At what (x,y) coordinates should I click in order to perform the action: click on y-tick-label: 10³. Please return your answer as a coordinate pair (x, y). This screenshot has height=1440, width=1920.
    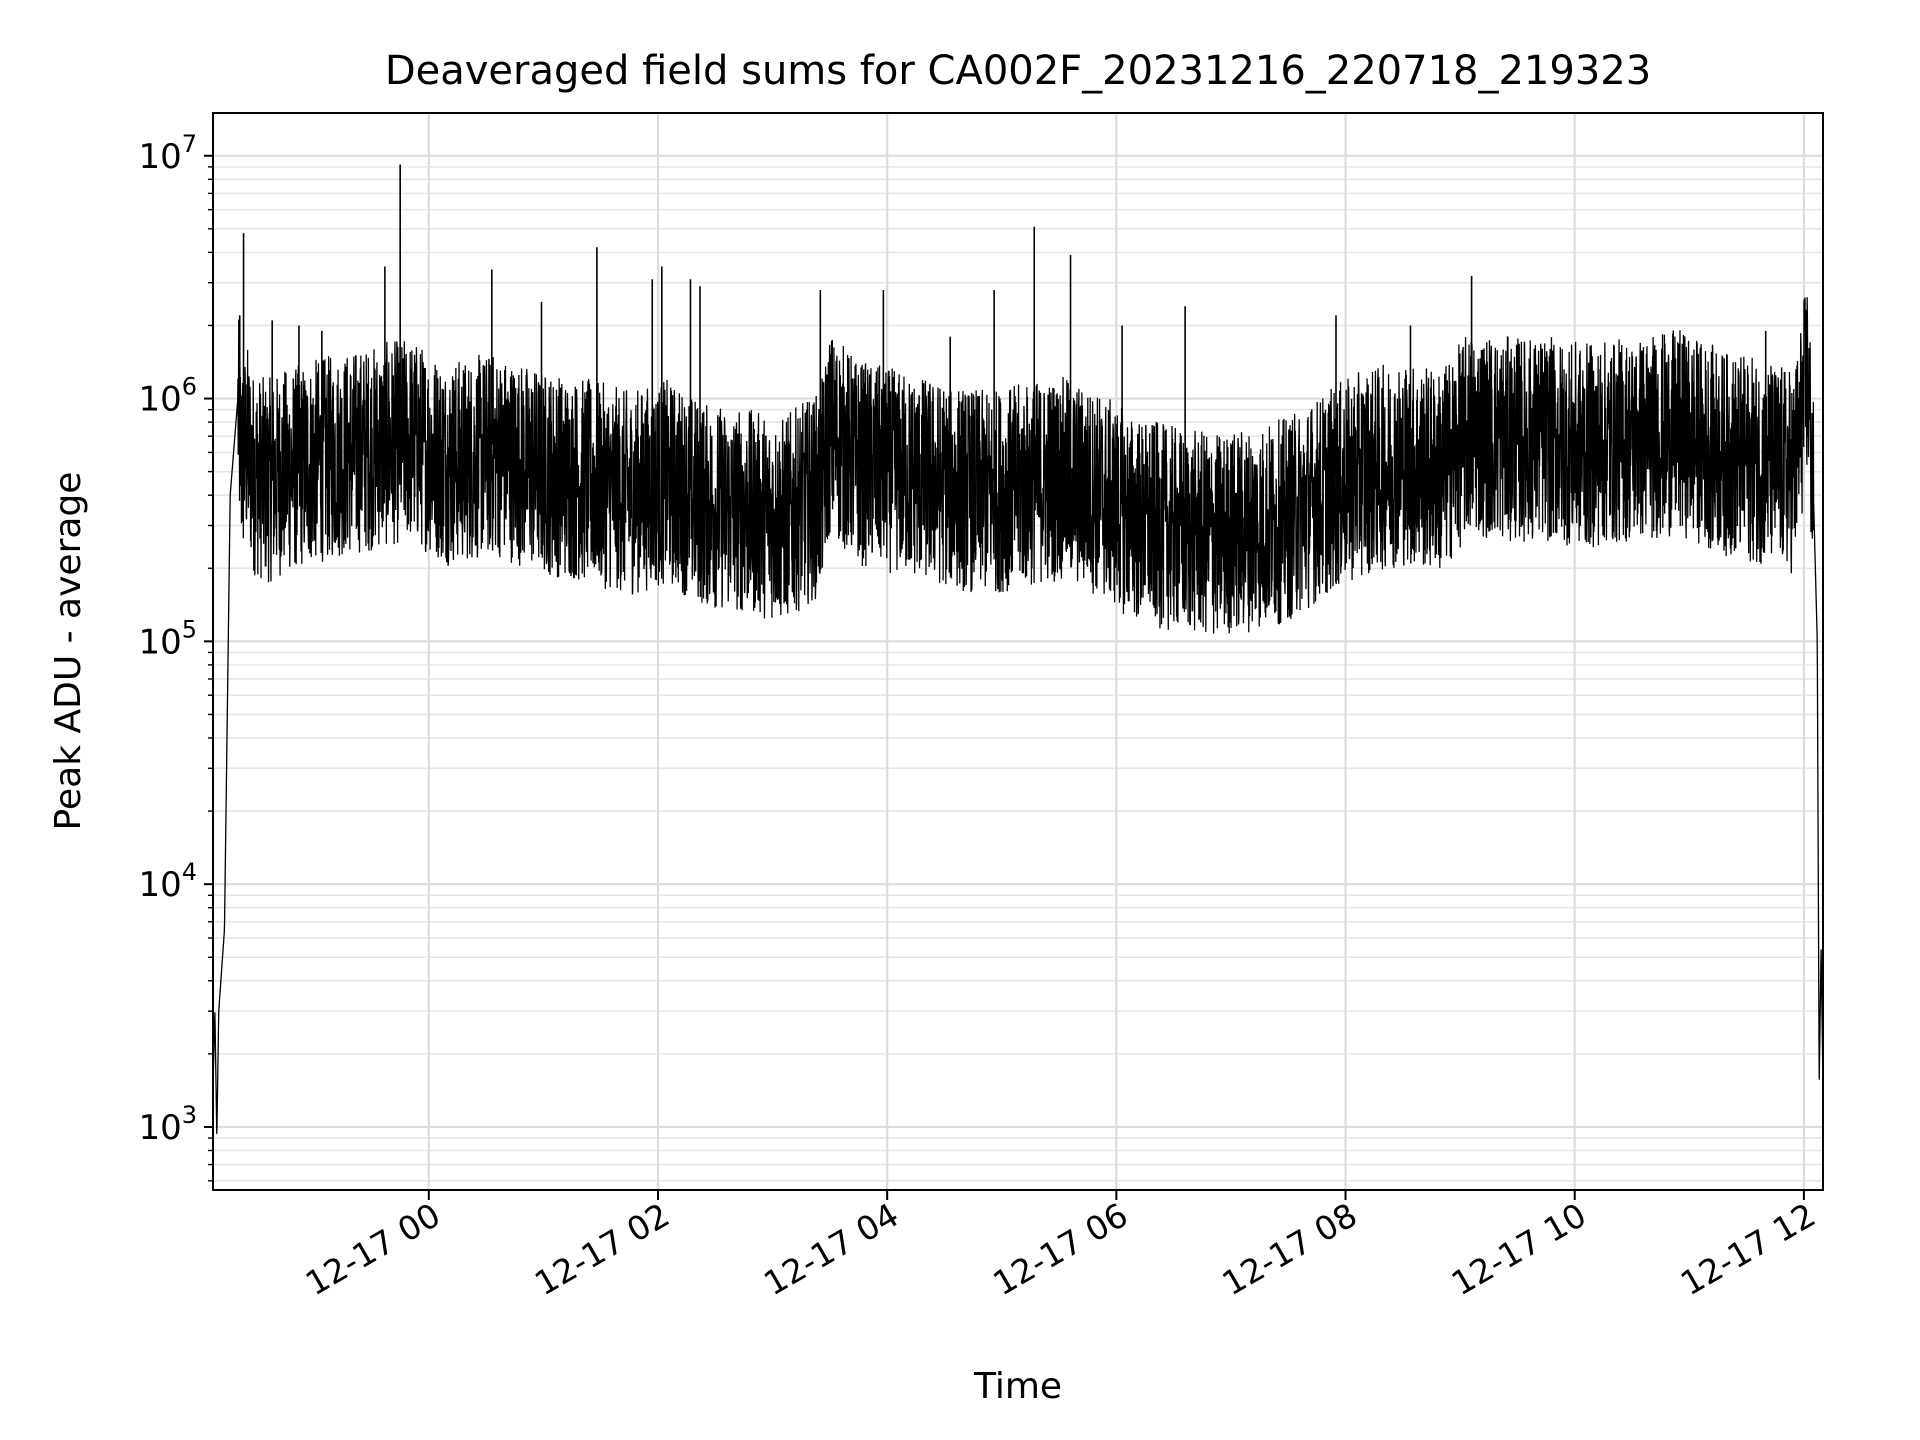
    Looking at the image, I should click on (167, 1124).